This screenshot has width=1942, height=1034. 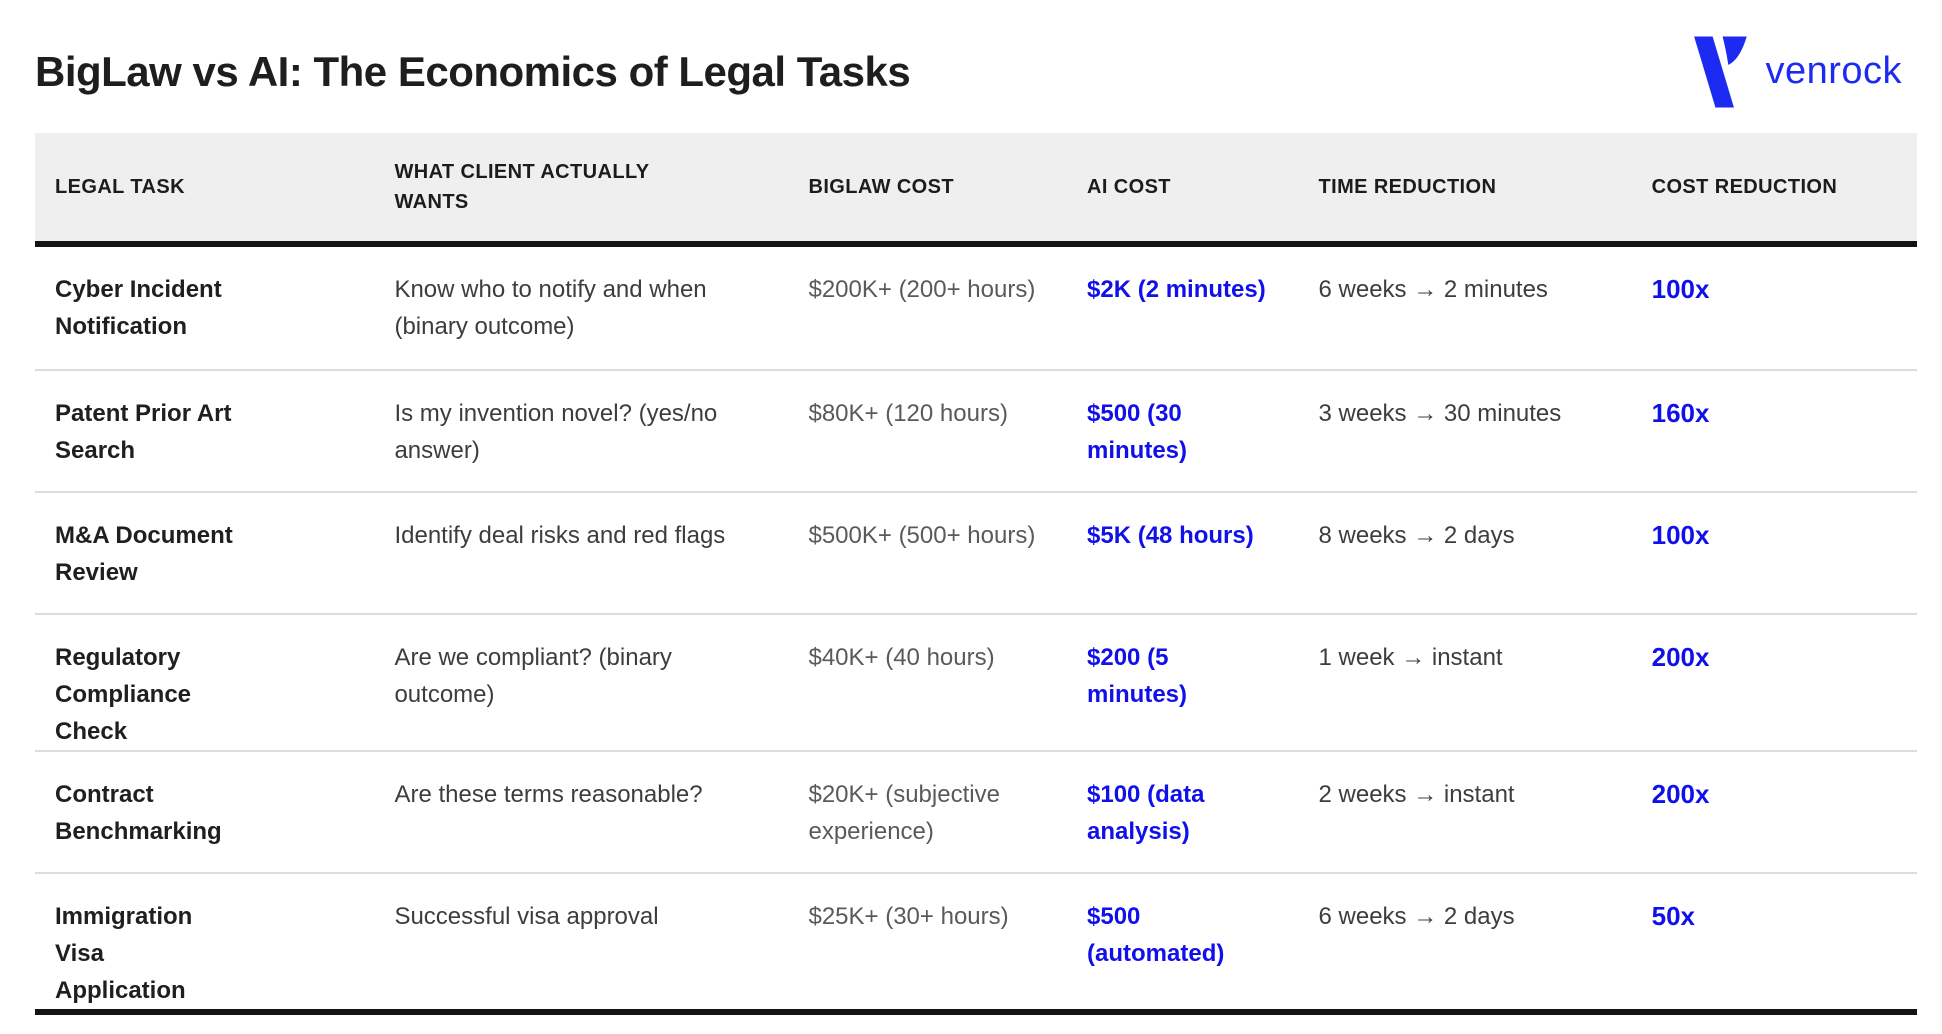 What do you see at coordinates (1146, 813) in the screenshot?
I see `cell-ai-cost: $100 (data analysis)` at bounding box center [1146, 813].